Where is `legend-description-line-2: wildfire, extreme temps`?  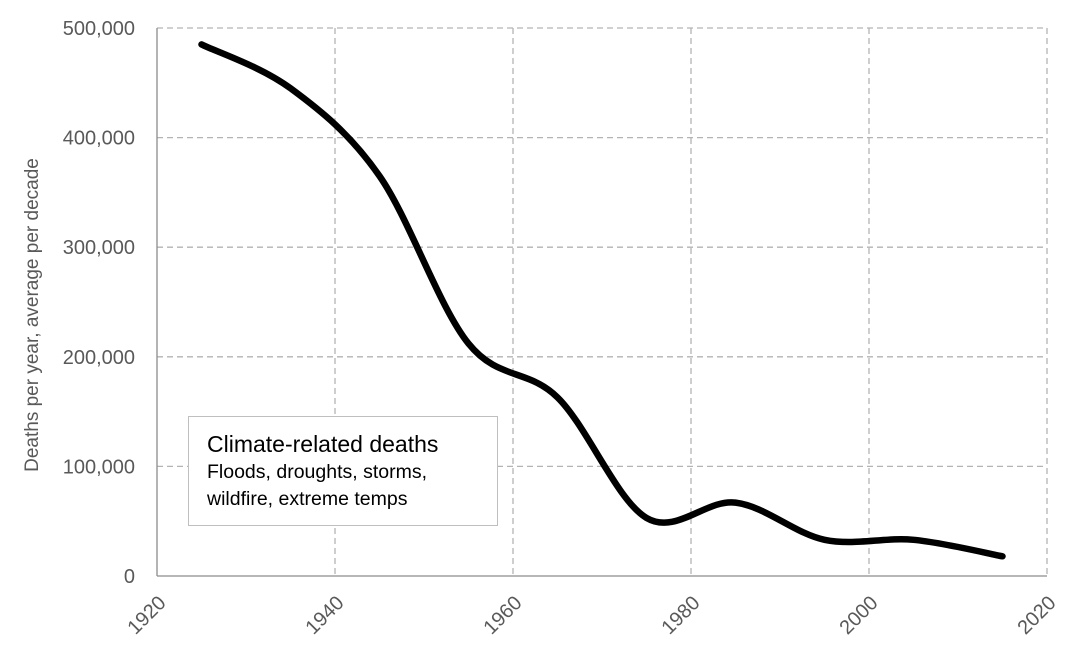
legend-description-line-2: wildfire, extreme temps is located at coordinates (307, 499).